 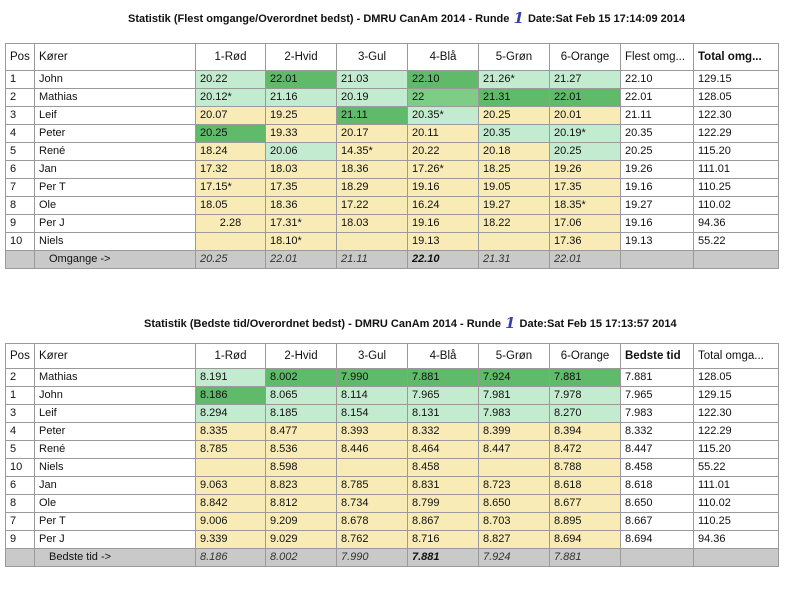 What do you see at coordinates (514, 503) in the screenshot?
I see `cell-lane: 8.650` at bounding box center [514, 503].